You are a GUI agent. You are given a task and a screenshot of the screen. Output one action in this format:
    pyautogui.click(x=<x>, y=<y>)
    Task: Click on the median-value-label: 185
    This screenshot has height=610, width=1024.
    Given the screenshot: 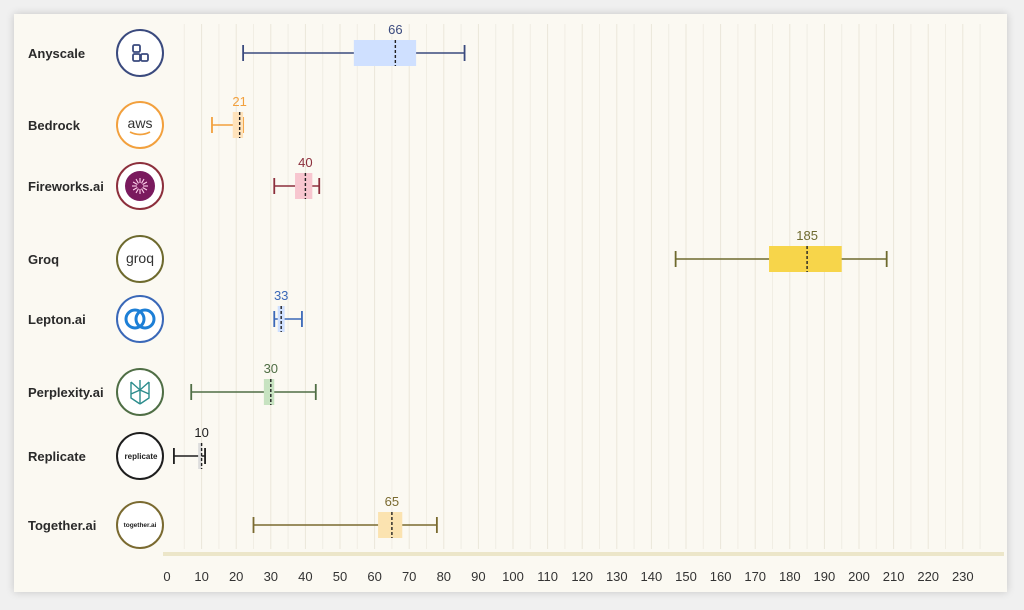 What is the action you would take?
    pyautogui.click(x=807, y=235)
    